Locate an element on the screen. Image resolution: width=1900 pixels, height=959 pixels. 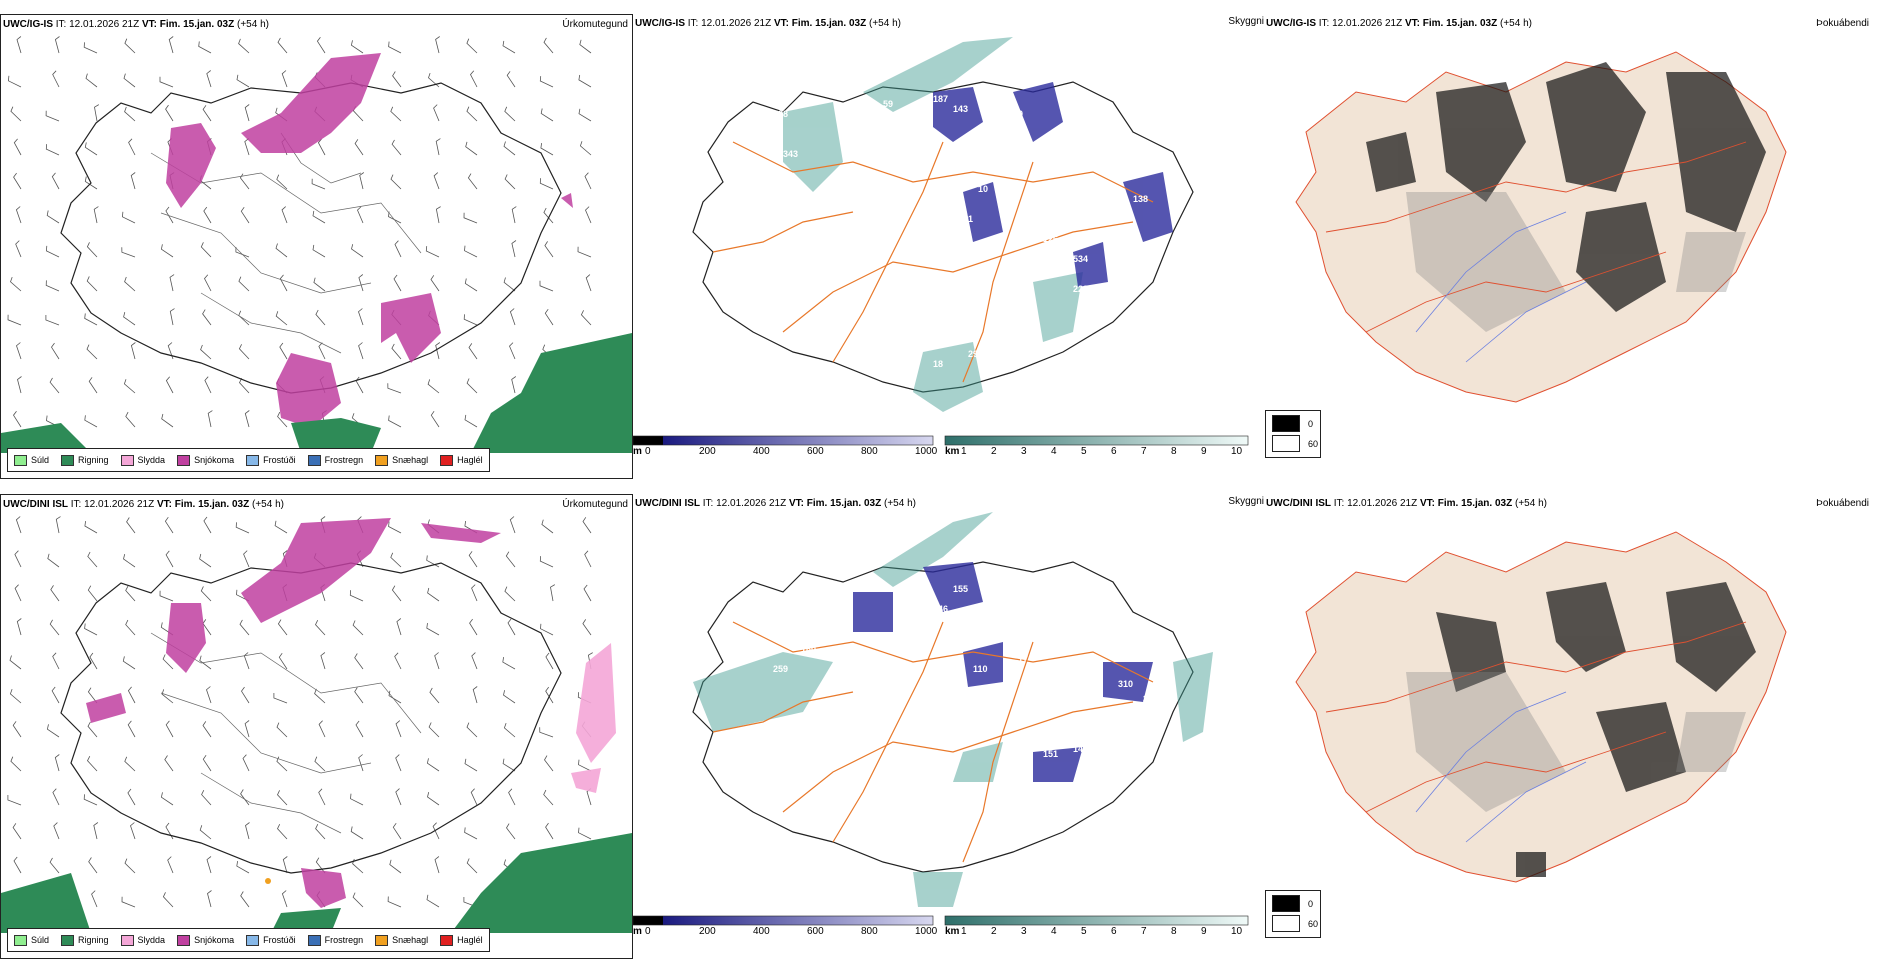
colorbar-tick: 800 is located at coordinates (869, 451).